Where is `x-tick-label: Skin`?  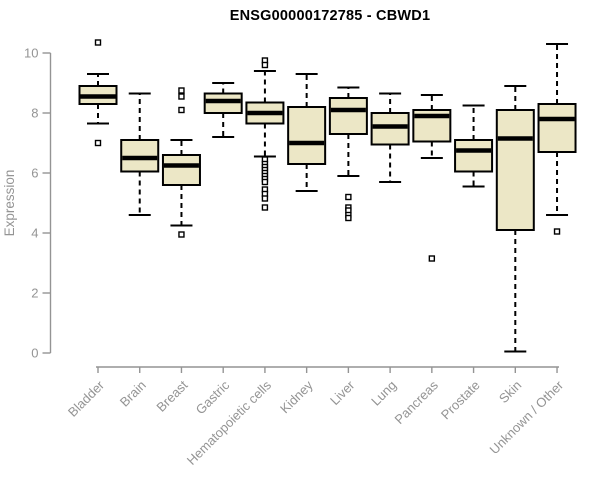 x-tick-label: Skin is located at coordinates (510, 392).